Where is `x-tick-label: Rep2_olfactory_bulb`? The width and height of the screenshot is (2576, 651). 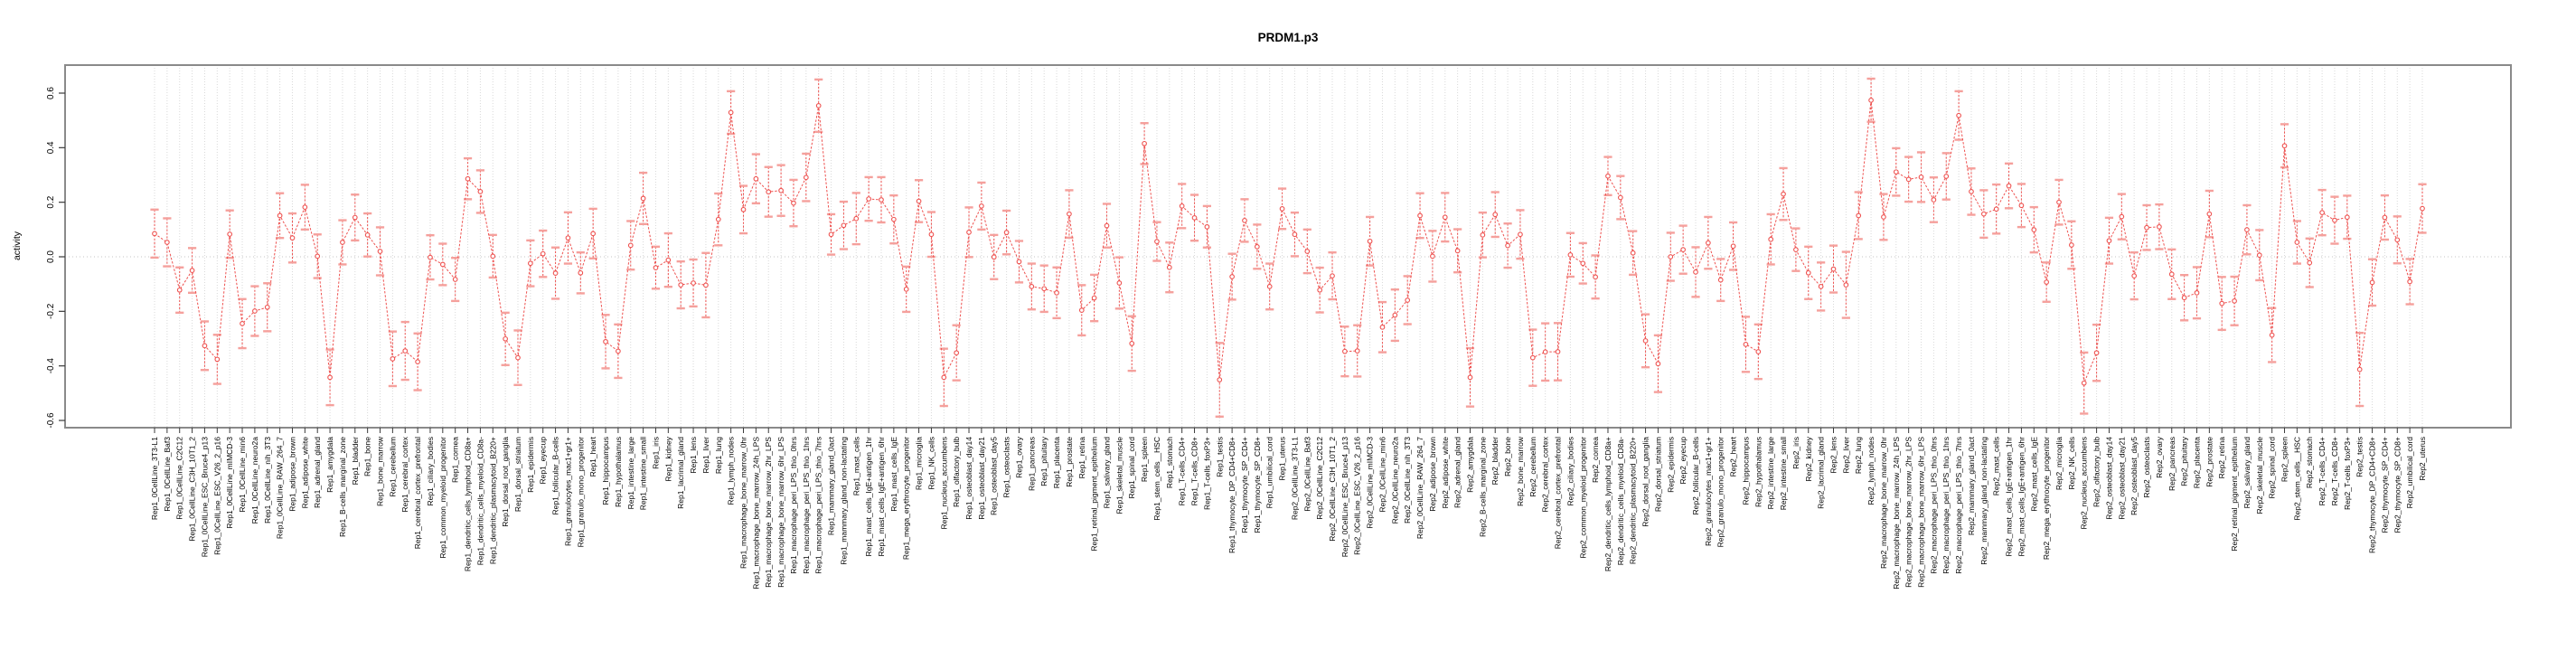
x-tick-label: Rep2_olfactory_bulb is located at coordinates (2097, 472).